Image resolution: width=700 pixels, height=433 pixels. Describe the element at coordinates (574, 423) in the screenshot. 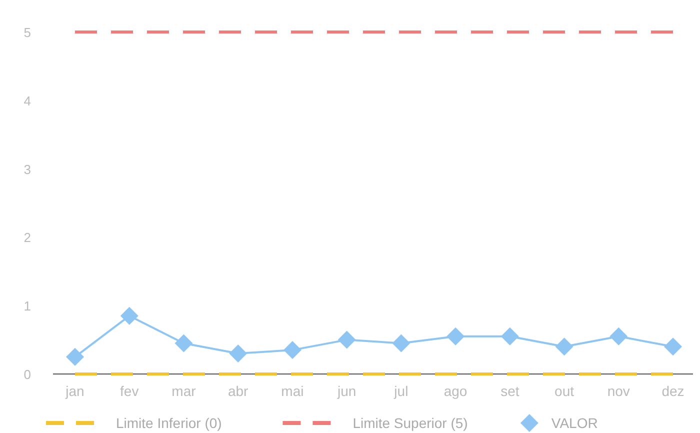

I see `legend-label: VALOR` at that location.